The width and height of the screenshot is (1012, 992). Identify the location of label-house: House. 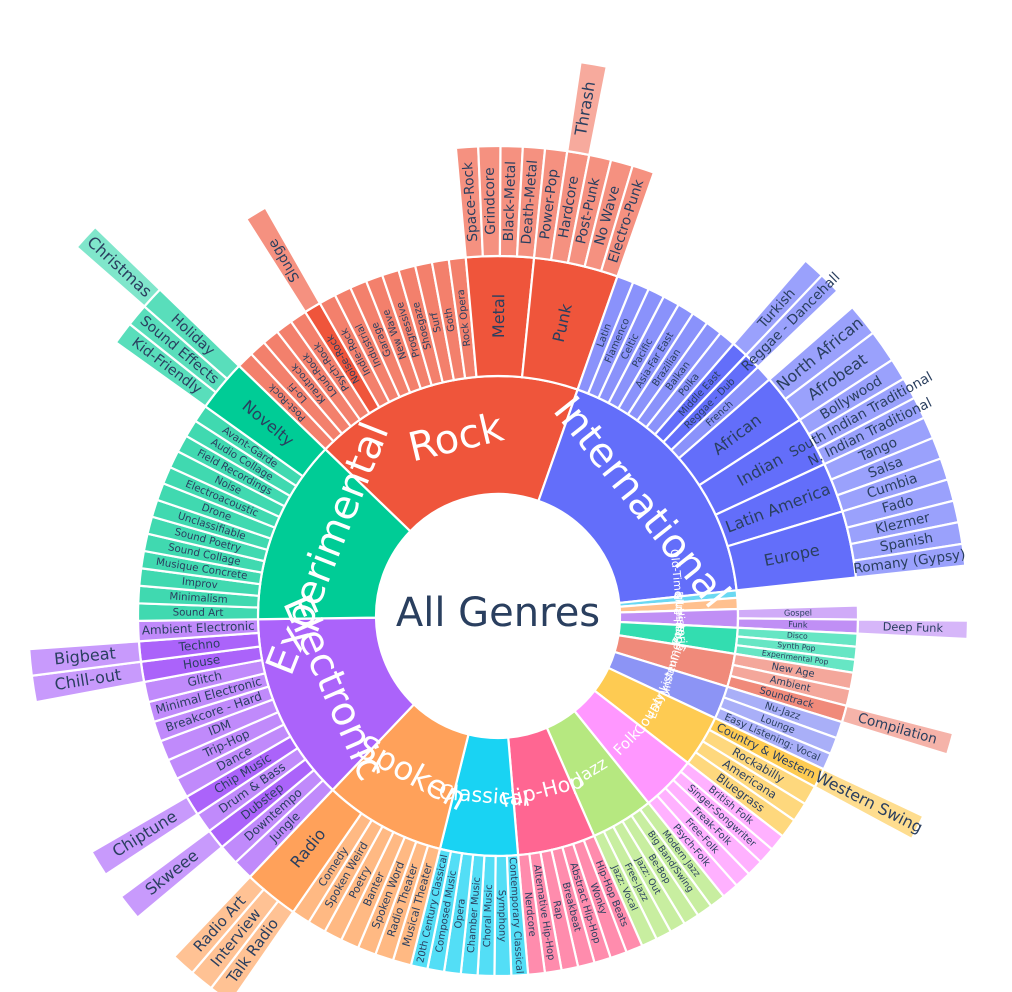
(201, 662).